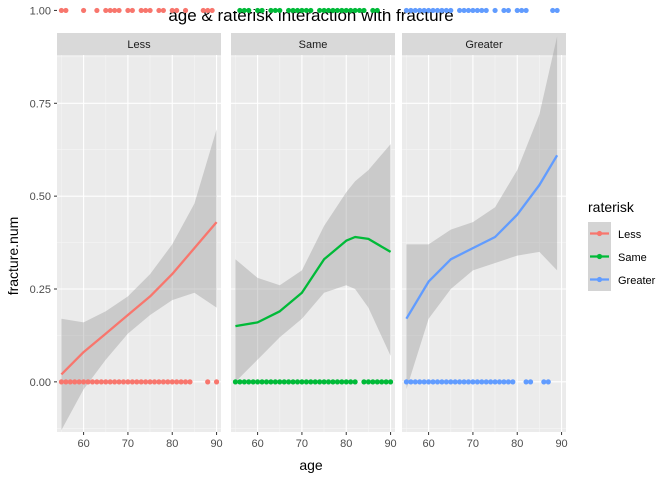 The width and height of the screenshot is (672, 480). Describe the element at coordinates (632, 258) in the screenshot. I see `legend-label: Same` at that location.